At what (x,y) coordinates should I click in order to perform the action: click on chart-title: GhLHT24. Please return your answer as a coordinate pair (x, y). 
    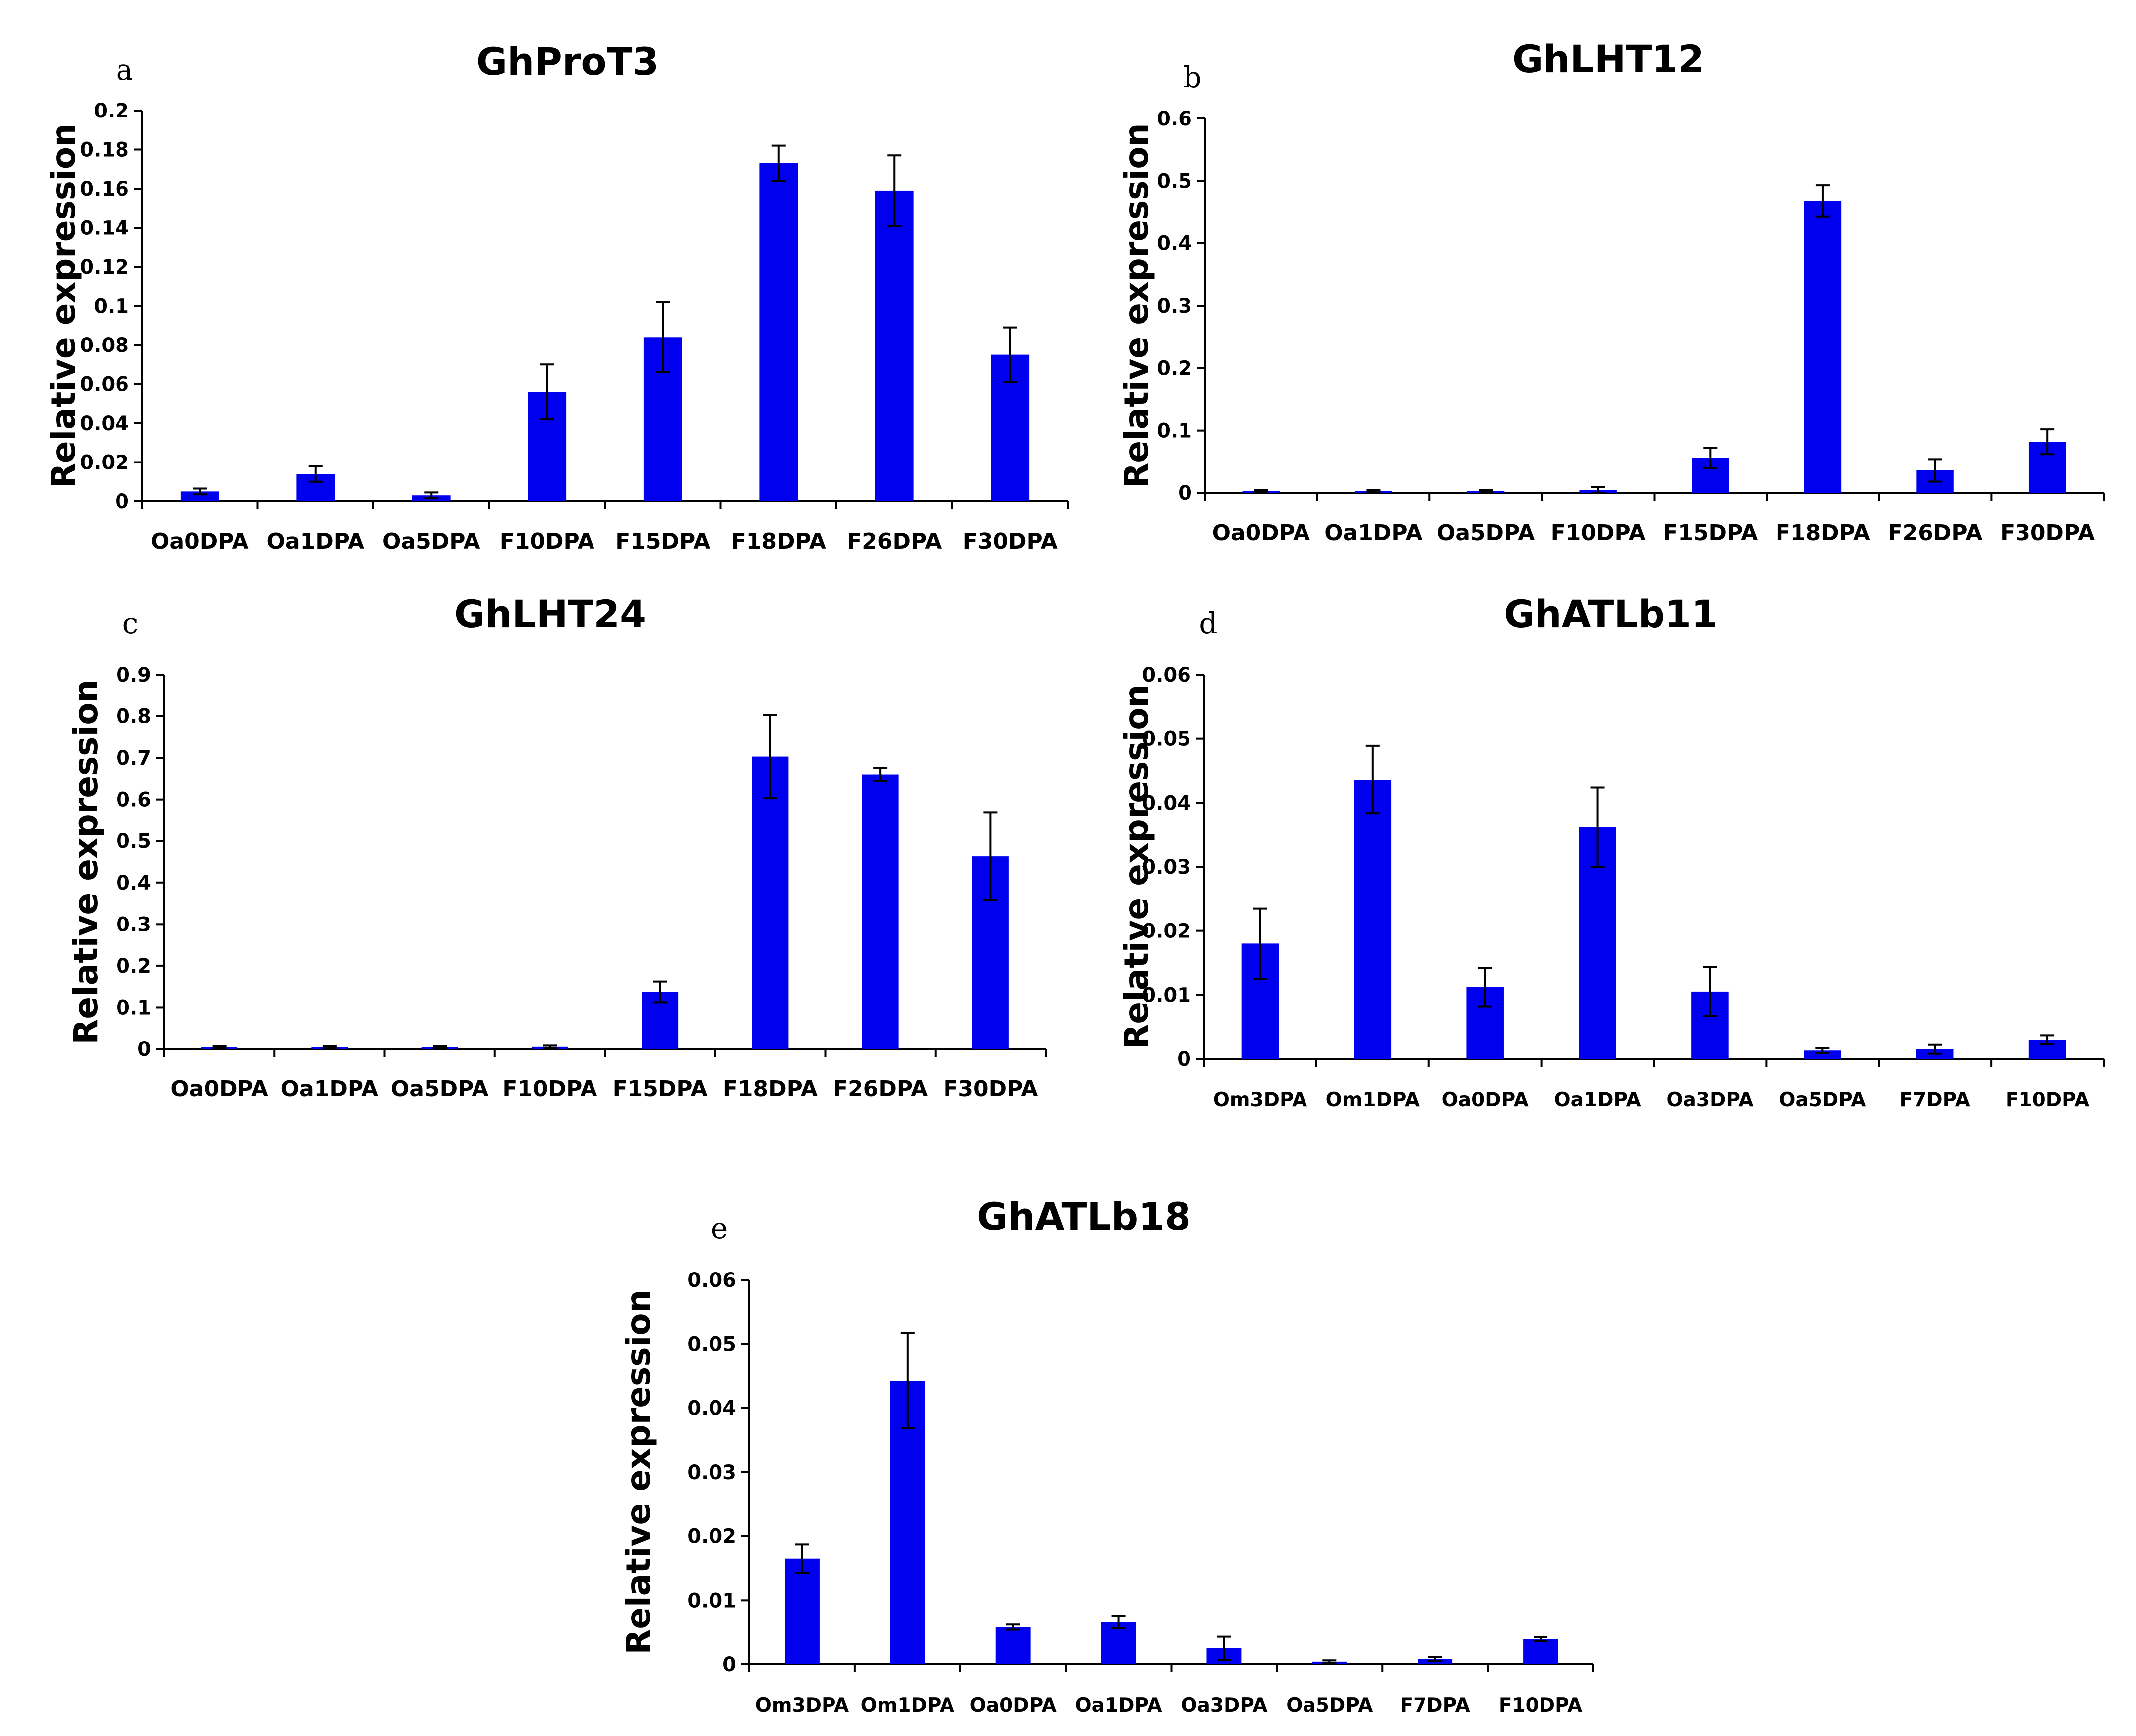
    Looking at the image, I should click on (550, 614).